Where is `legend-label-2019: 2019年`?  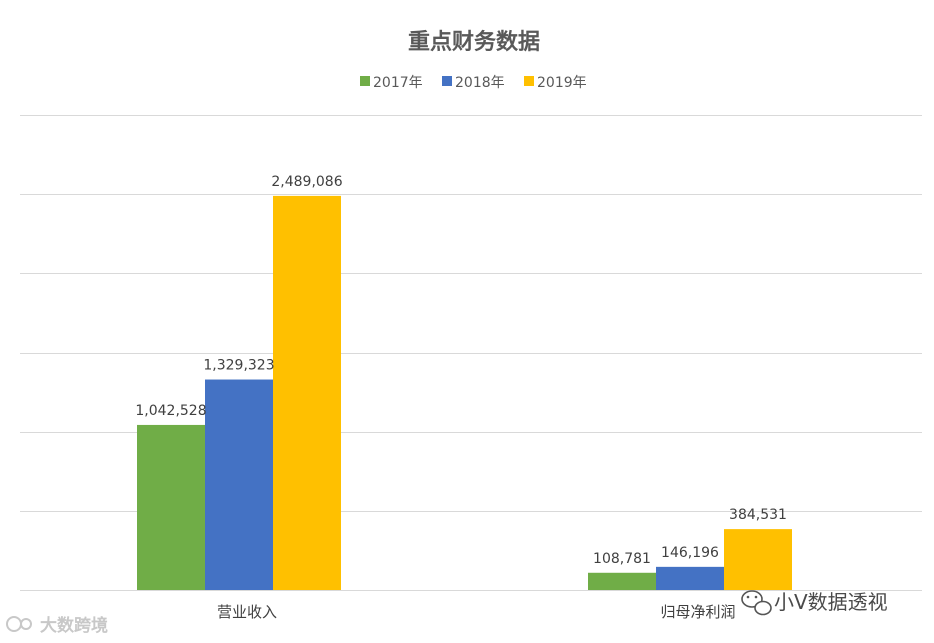 legend-label-2019: 2019年 is located at coordinates (562, 83).